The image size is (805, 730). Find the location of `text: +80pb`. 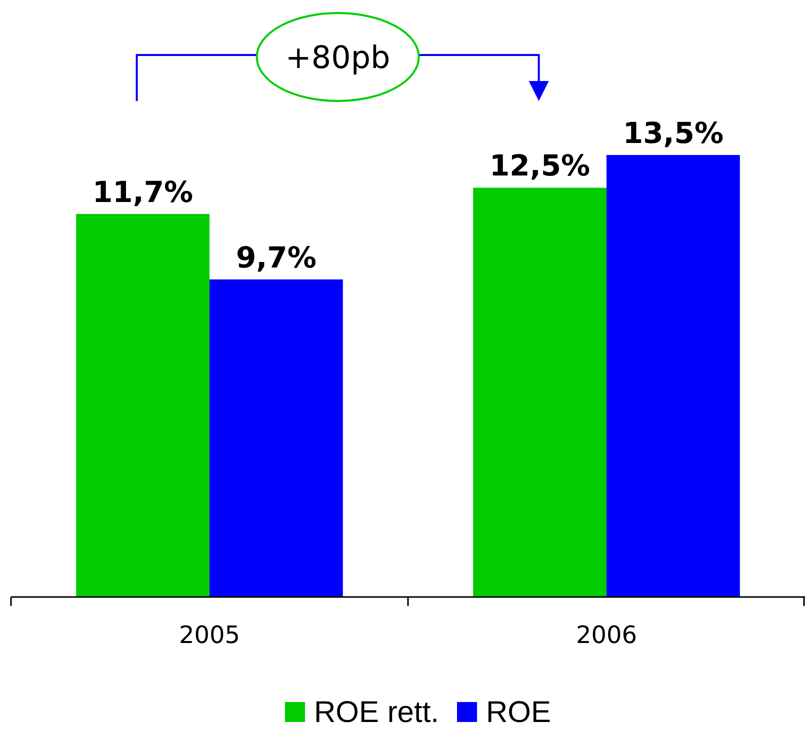

text: +80pb is located at coordinates (337, 58).